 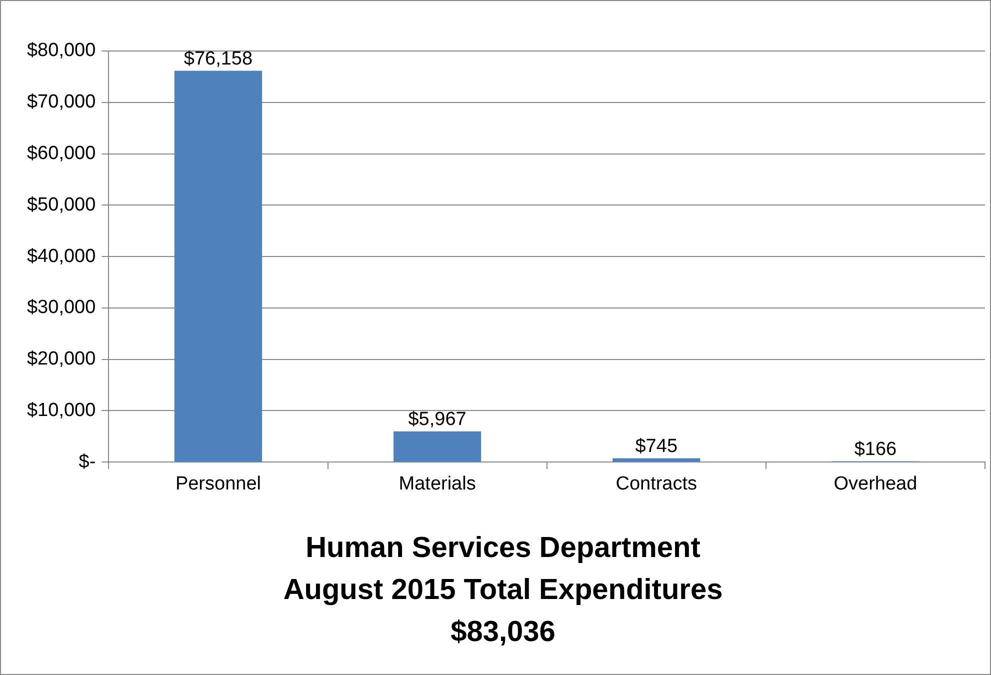 I want to click on y-tick-label: $50,000, so click(x=61, y=205).